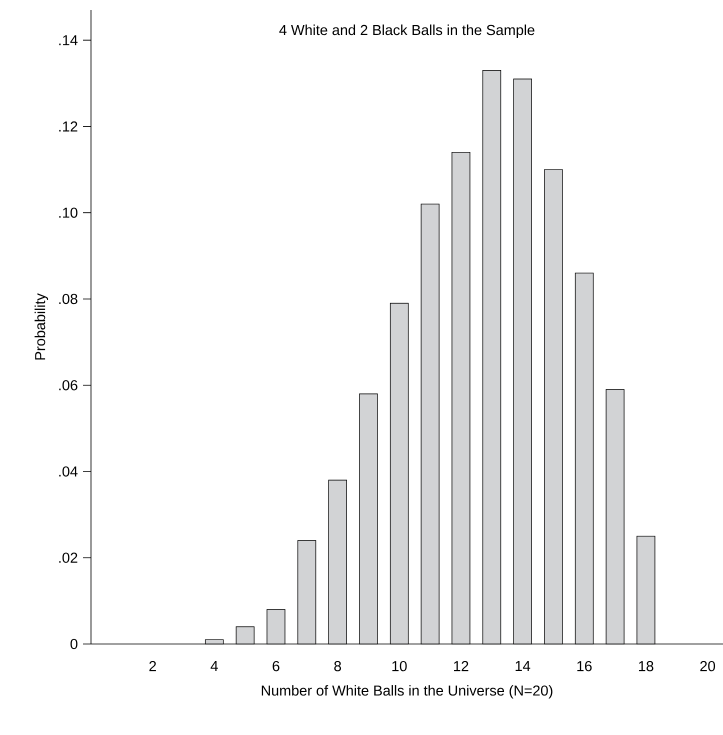 Image resolution: width=723 pixels, height=735 pixels. What do you see at coordinates (584, 666) in the screenshot?
I see `x-tick-label: 16` at bounding box center [584, 666].